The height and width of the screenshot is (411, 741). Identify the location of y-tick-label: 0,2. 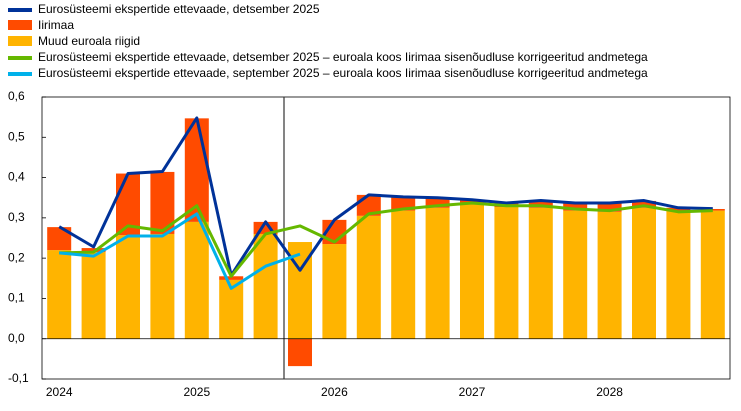
(16, 257).